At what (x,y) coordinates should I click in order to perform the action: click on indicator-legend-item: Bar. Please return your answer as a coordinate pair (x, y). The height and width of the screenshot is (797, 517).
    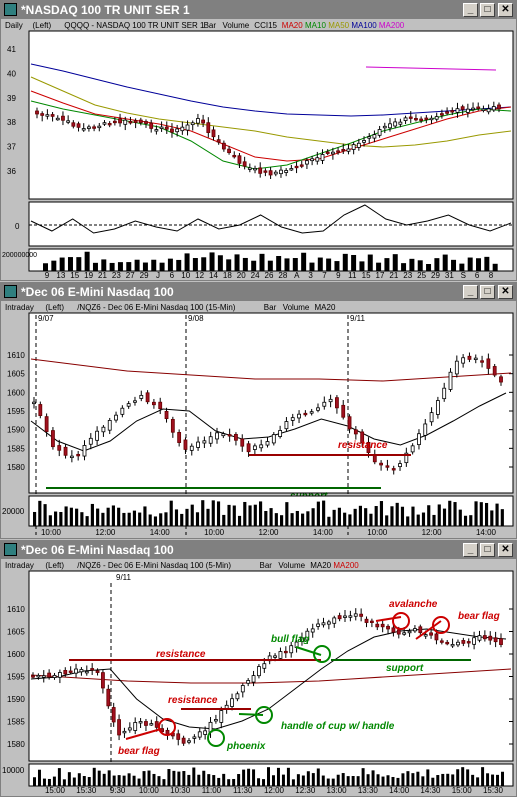
    Looking at the image, I should click on (266, 565).